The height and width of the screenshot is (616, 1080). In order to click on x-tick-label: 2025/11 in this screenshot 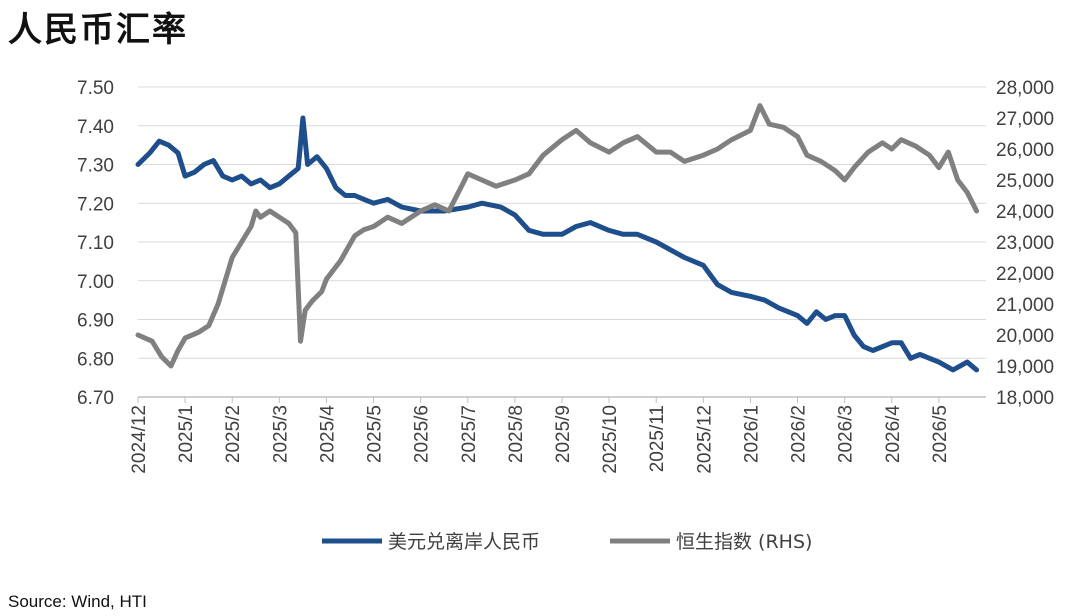, I will do `click(657, 438)`.